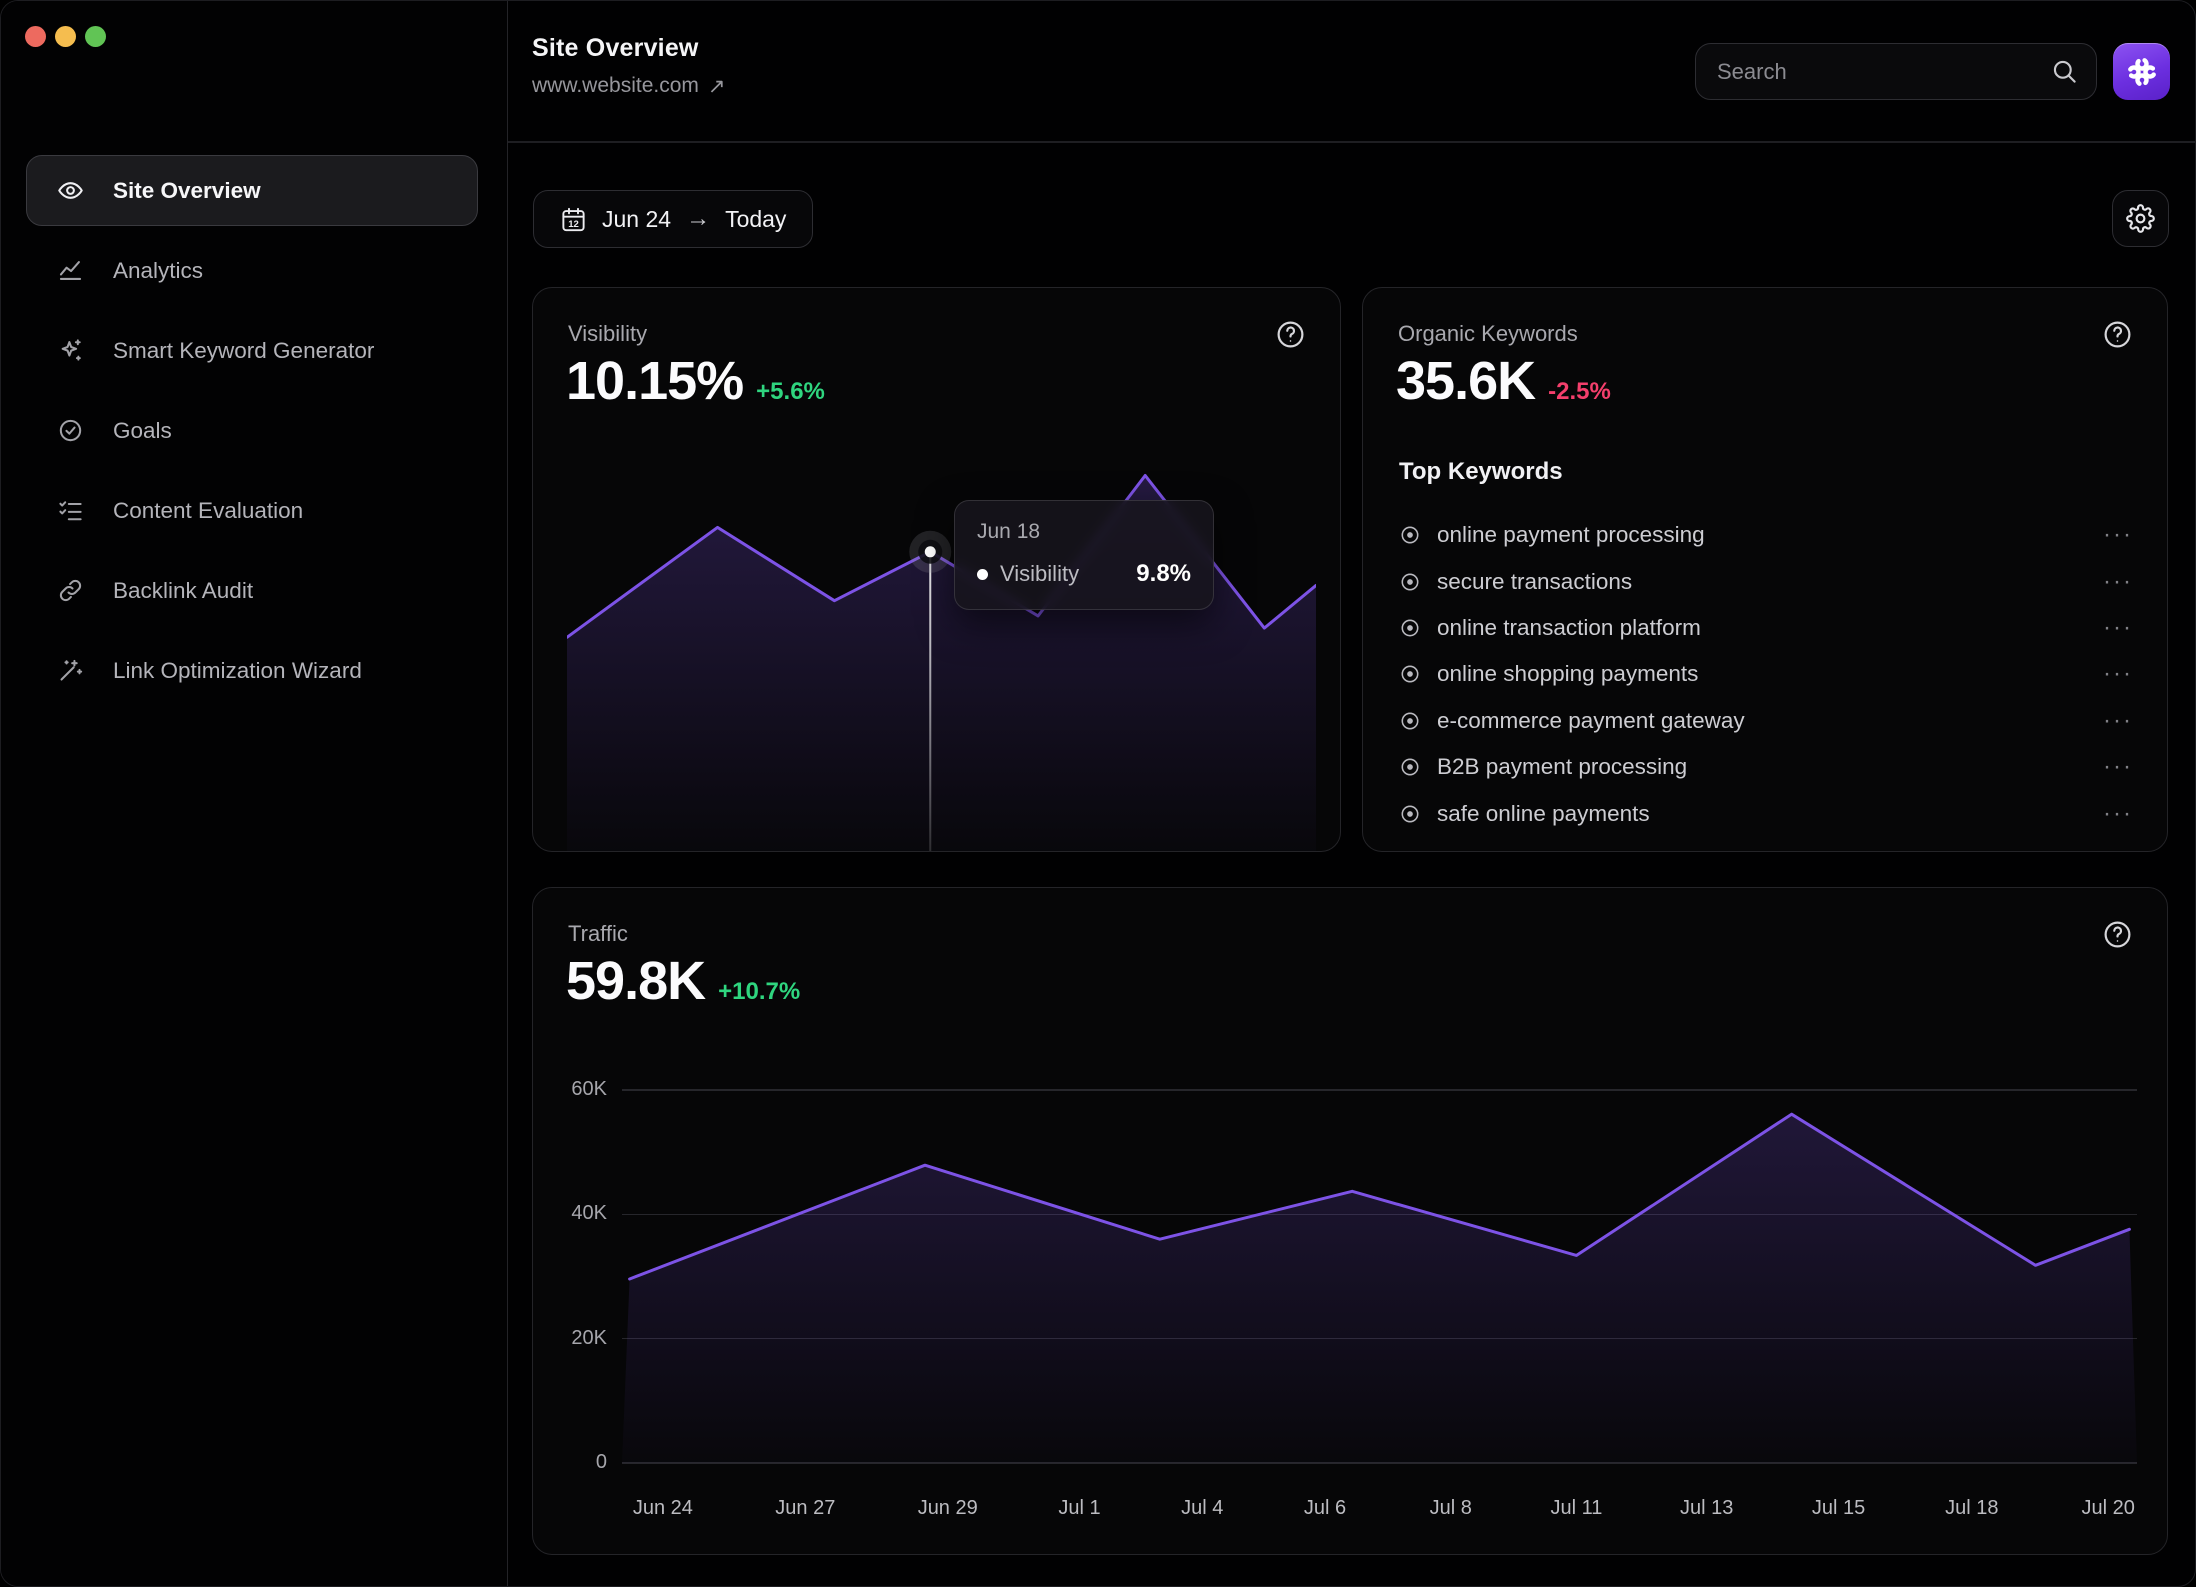 This screenshot has width=2196, height=1587. I want to click on date-range-start: Jun 24, so click(637, 218).